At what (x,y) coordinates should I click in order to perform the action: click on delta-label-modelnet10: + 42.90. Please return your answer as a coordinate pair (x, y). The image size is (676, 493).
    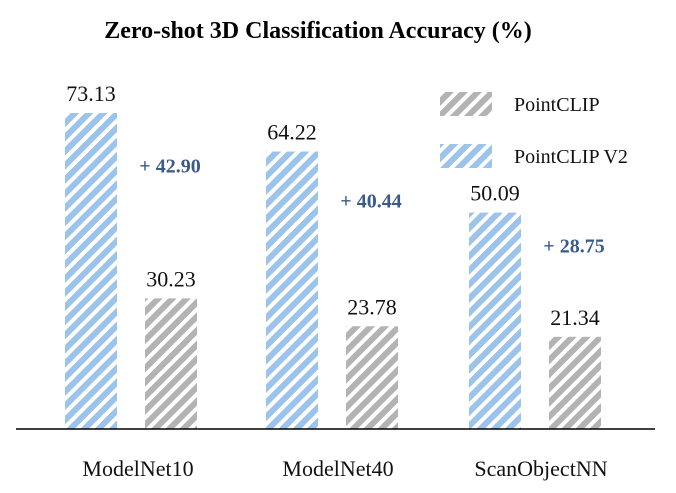
    Looking at the image, I should click on (169, 166).